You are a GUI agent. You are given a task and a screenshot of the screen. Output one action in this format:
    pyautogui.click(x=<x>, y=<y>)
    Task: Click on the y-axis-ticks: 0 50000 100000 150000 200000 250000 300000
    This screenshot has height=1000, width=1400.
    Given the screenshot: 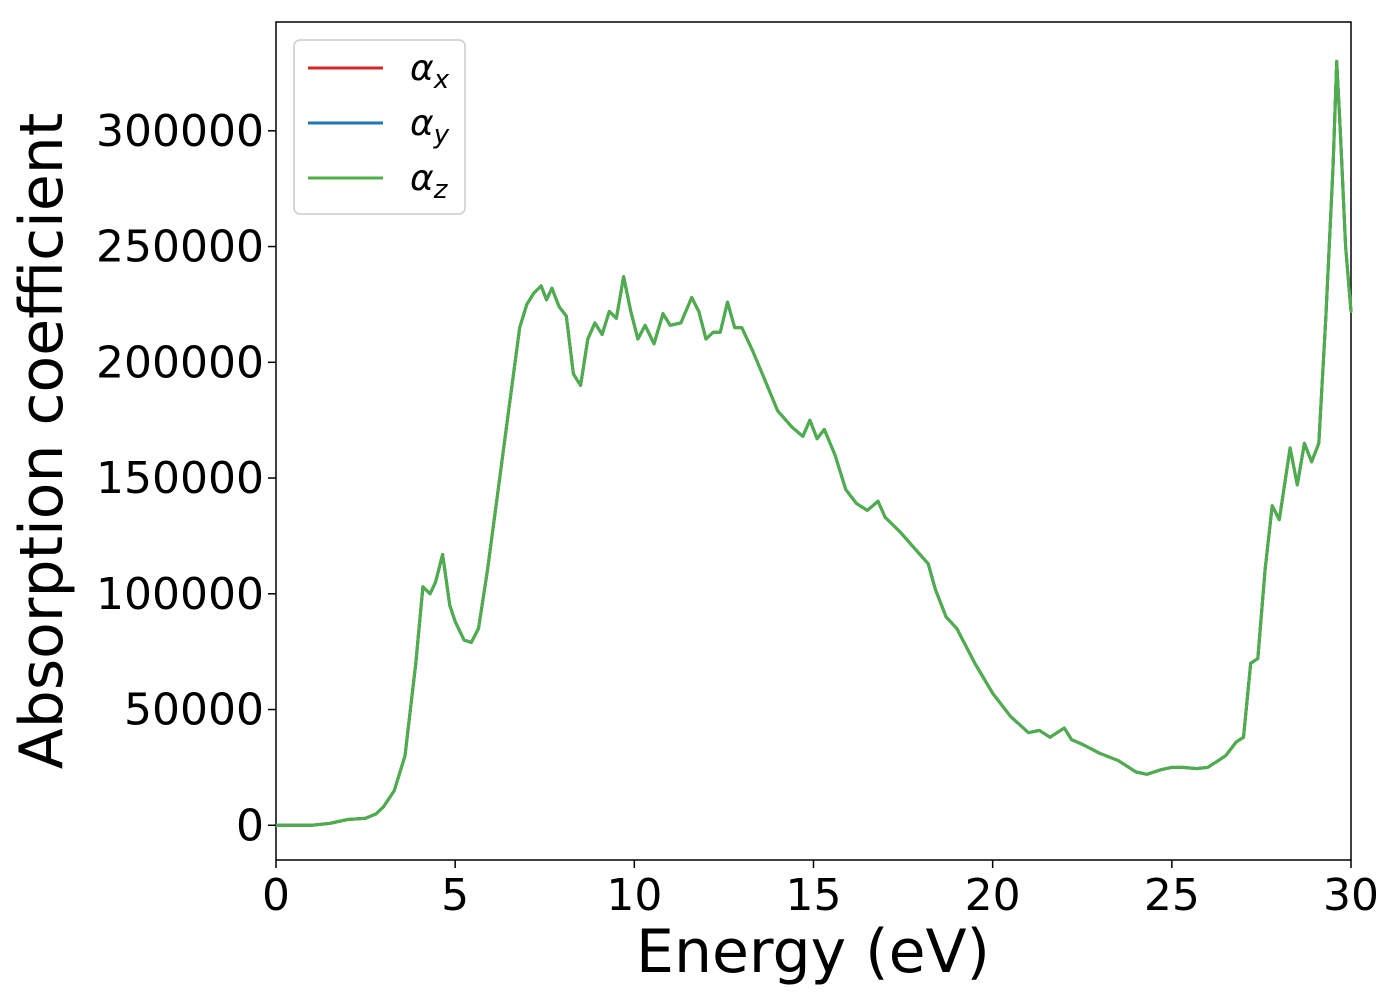 What is the action you would take?
    pyautogui.click(x=186, y=478)
    